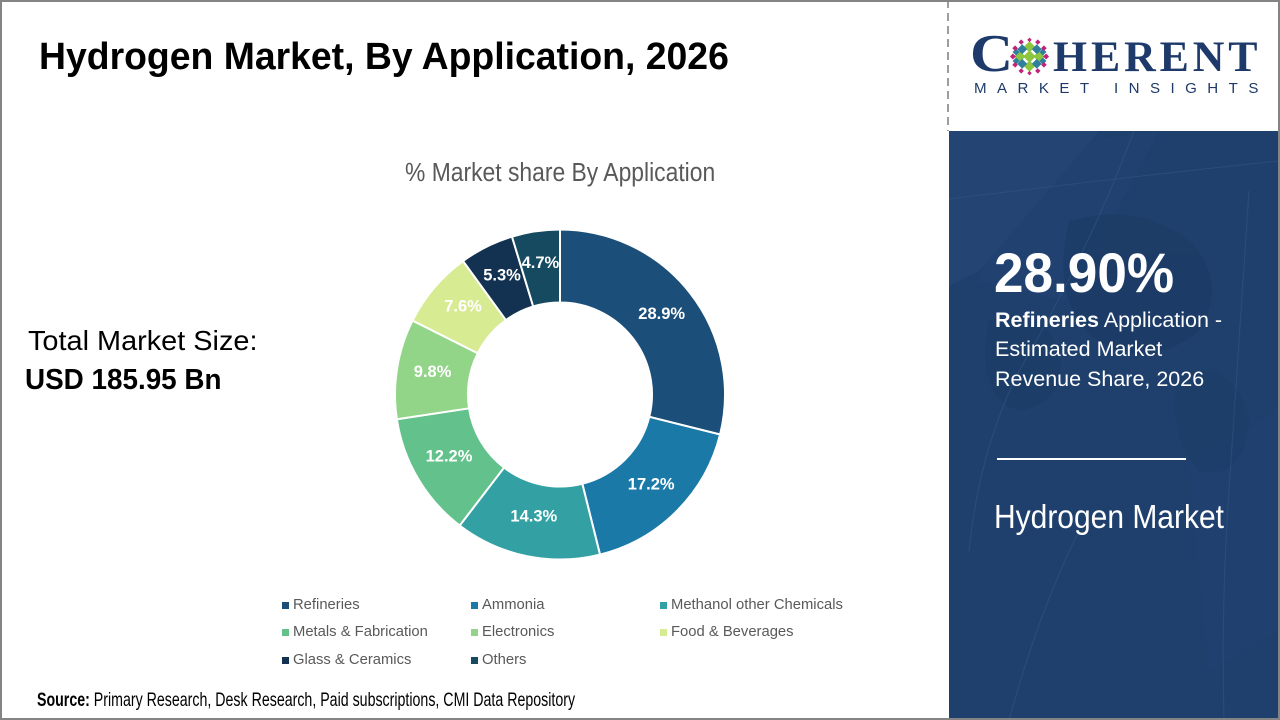  Describe the element at coordinates (449, 457) in the screenshot. I see `svg-text: 12.2%` at that location.